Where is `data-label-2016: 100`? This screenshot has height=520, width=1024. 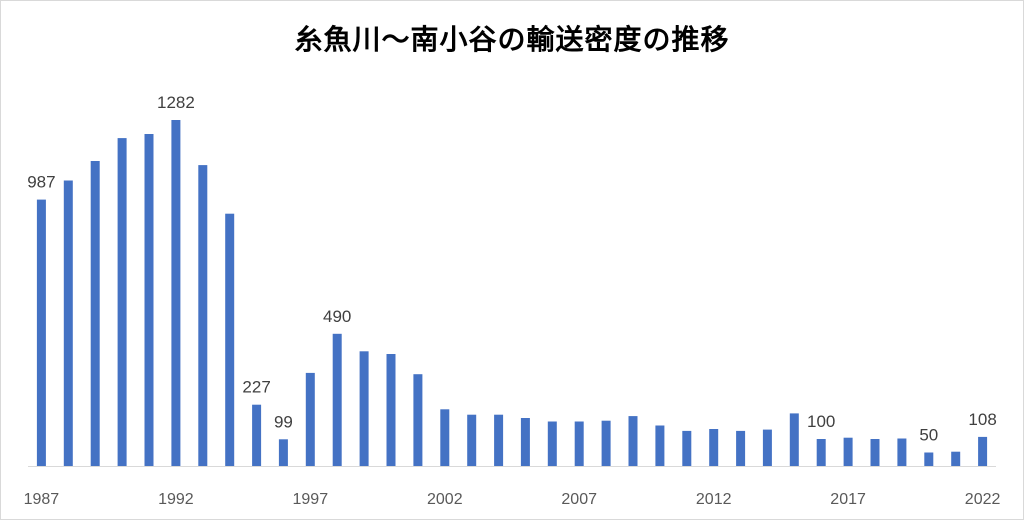 data-label-2016: 100 is located at coordinates (821, 421).